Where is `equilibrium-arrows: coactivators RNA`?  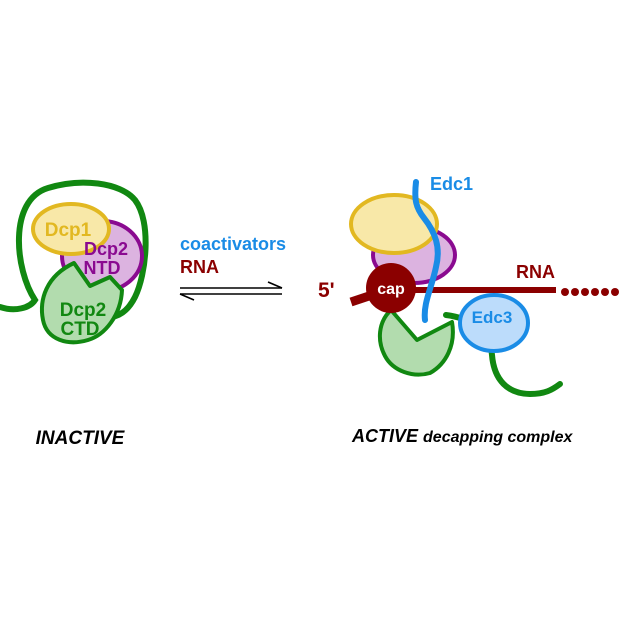 equilibrium-arrows: coactivators RNA is located at coordinates (232, 267).